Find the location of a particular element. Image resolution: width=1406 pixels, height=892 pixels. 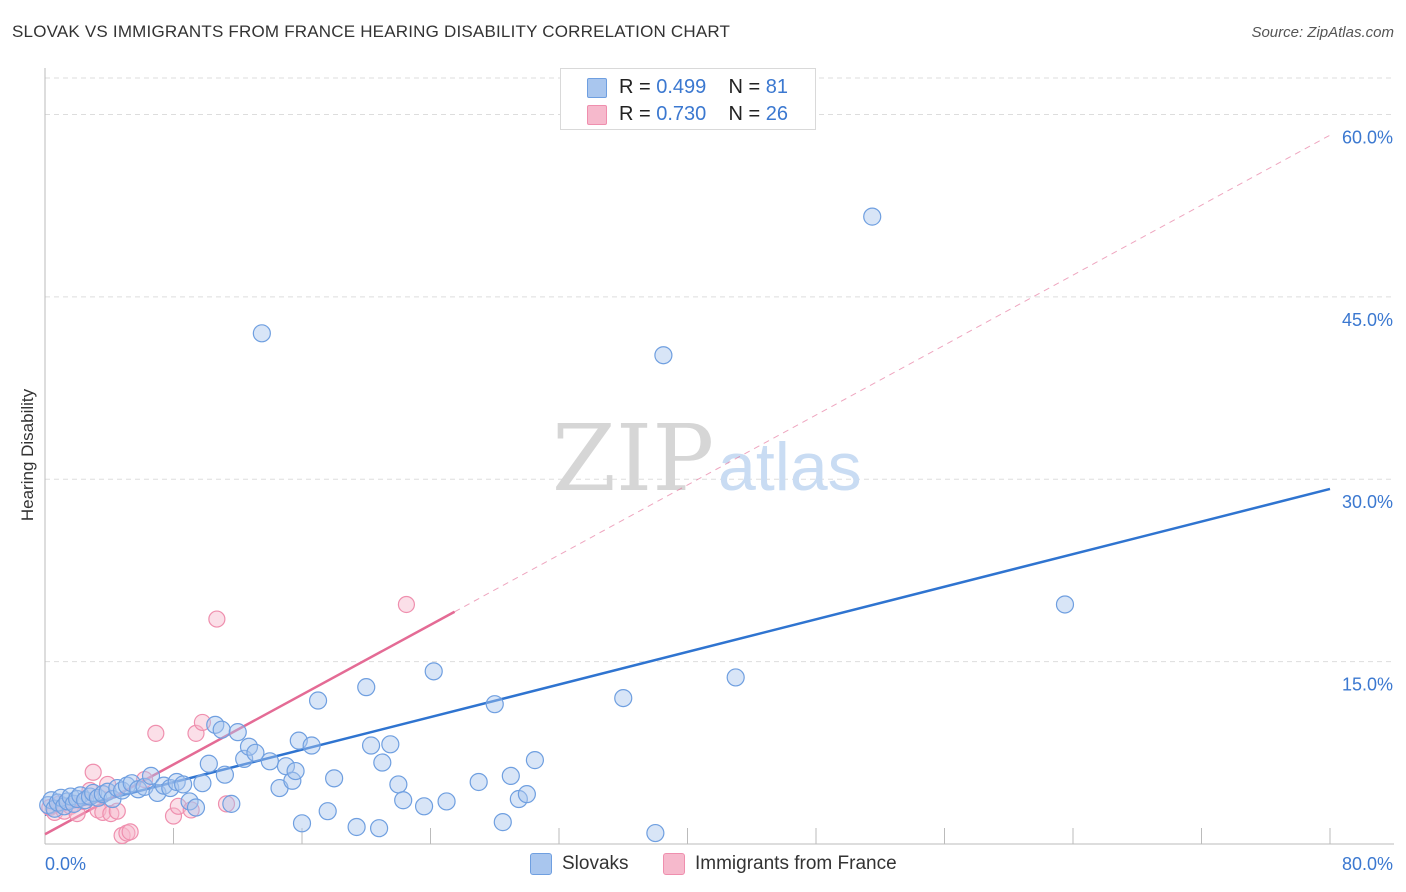

correlation-legend: R = 0.499 N = 81 R = 0.730 N = 26 is located at coordinates (688, 99).